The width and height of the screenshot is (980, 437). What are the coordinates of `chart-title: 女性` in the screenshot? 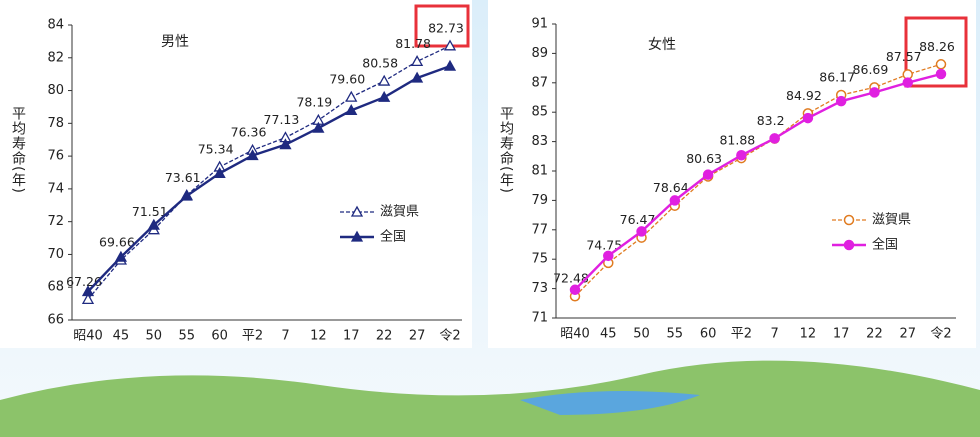 It's located at (662, 44).